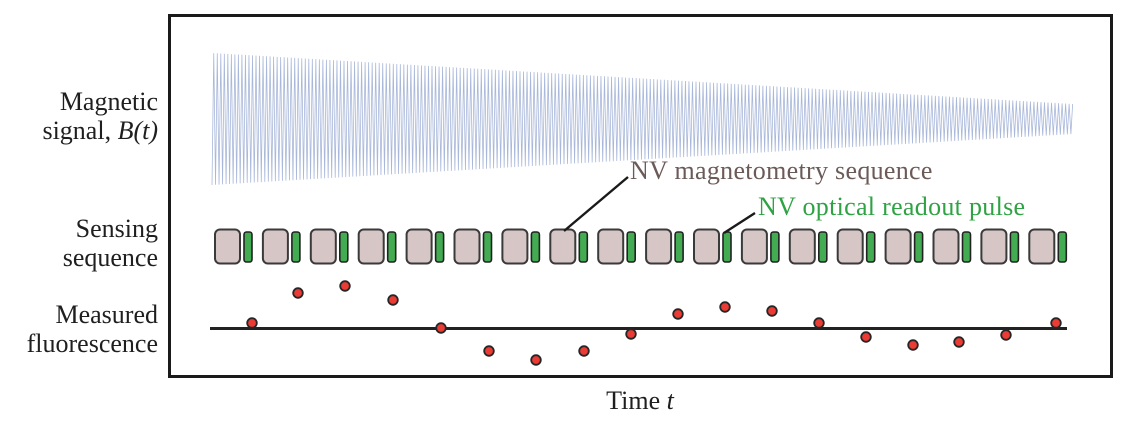 The image size is (1131, 430). Describe the element at coordinates (108, 101) in the screenshot. I see `magnetic-signal-label-line1: Magnetic` at that location.